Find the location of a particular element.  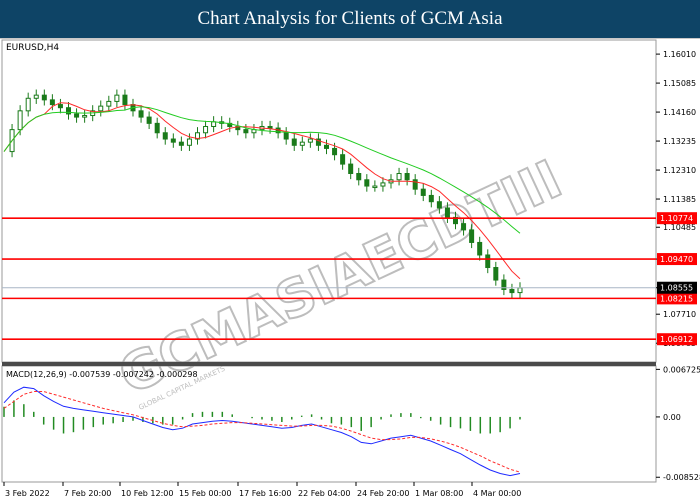

y-tick-label: 1.13235 is located at coordinates (679, 141).